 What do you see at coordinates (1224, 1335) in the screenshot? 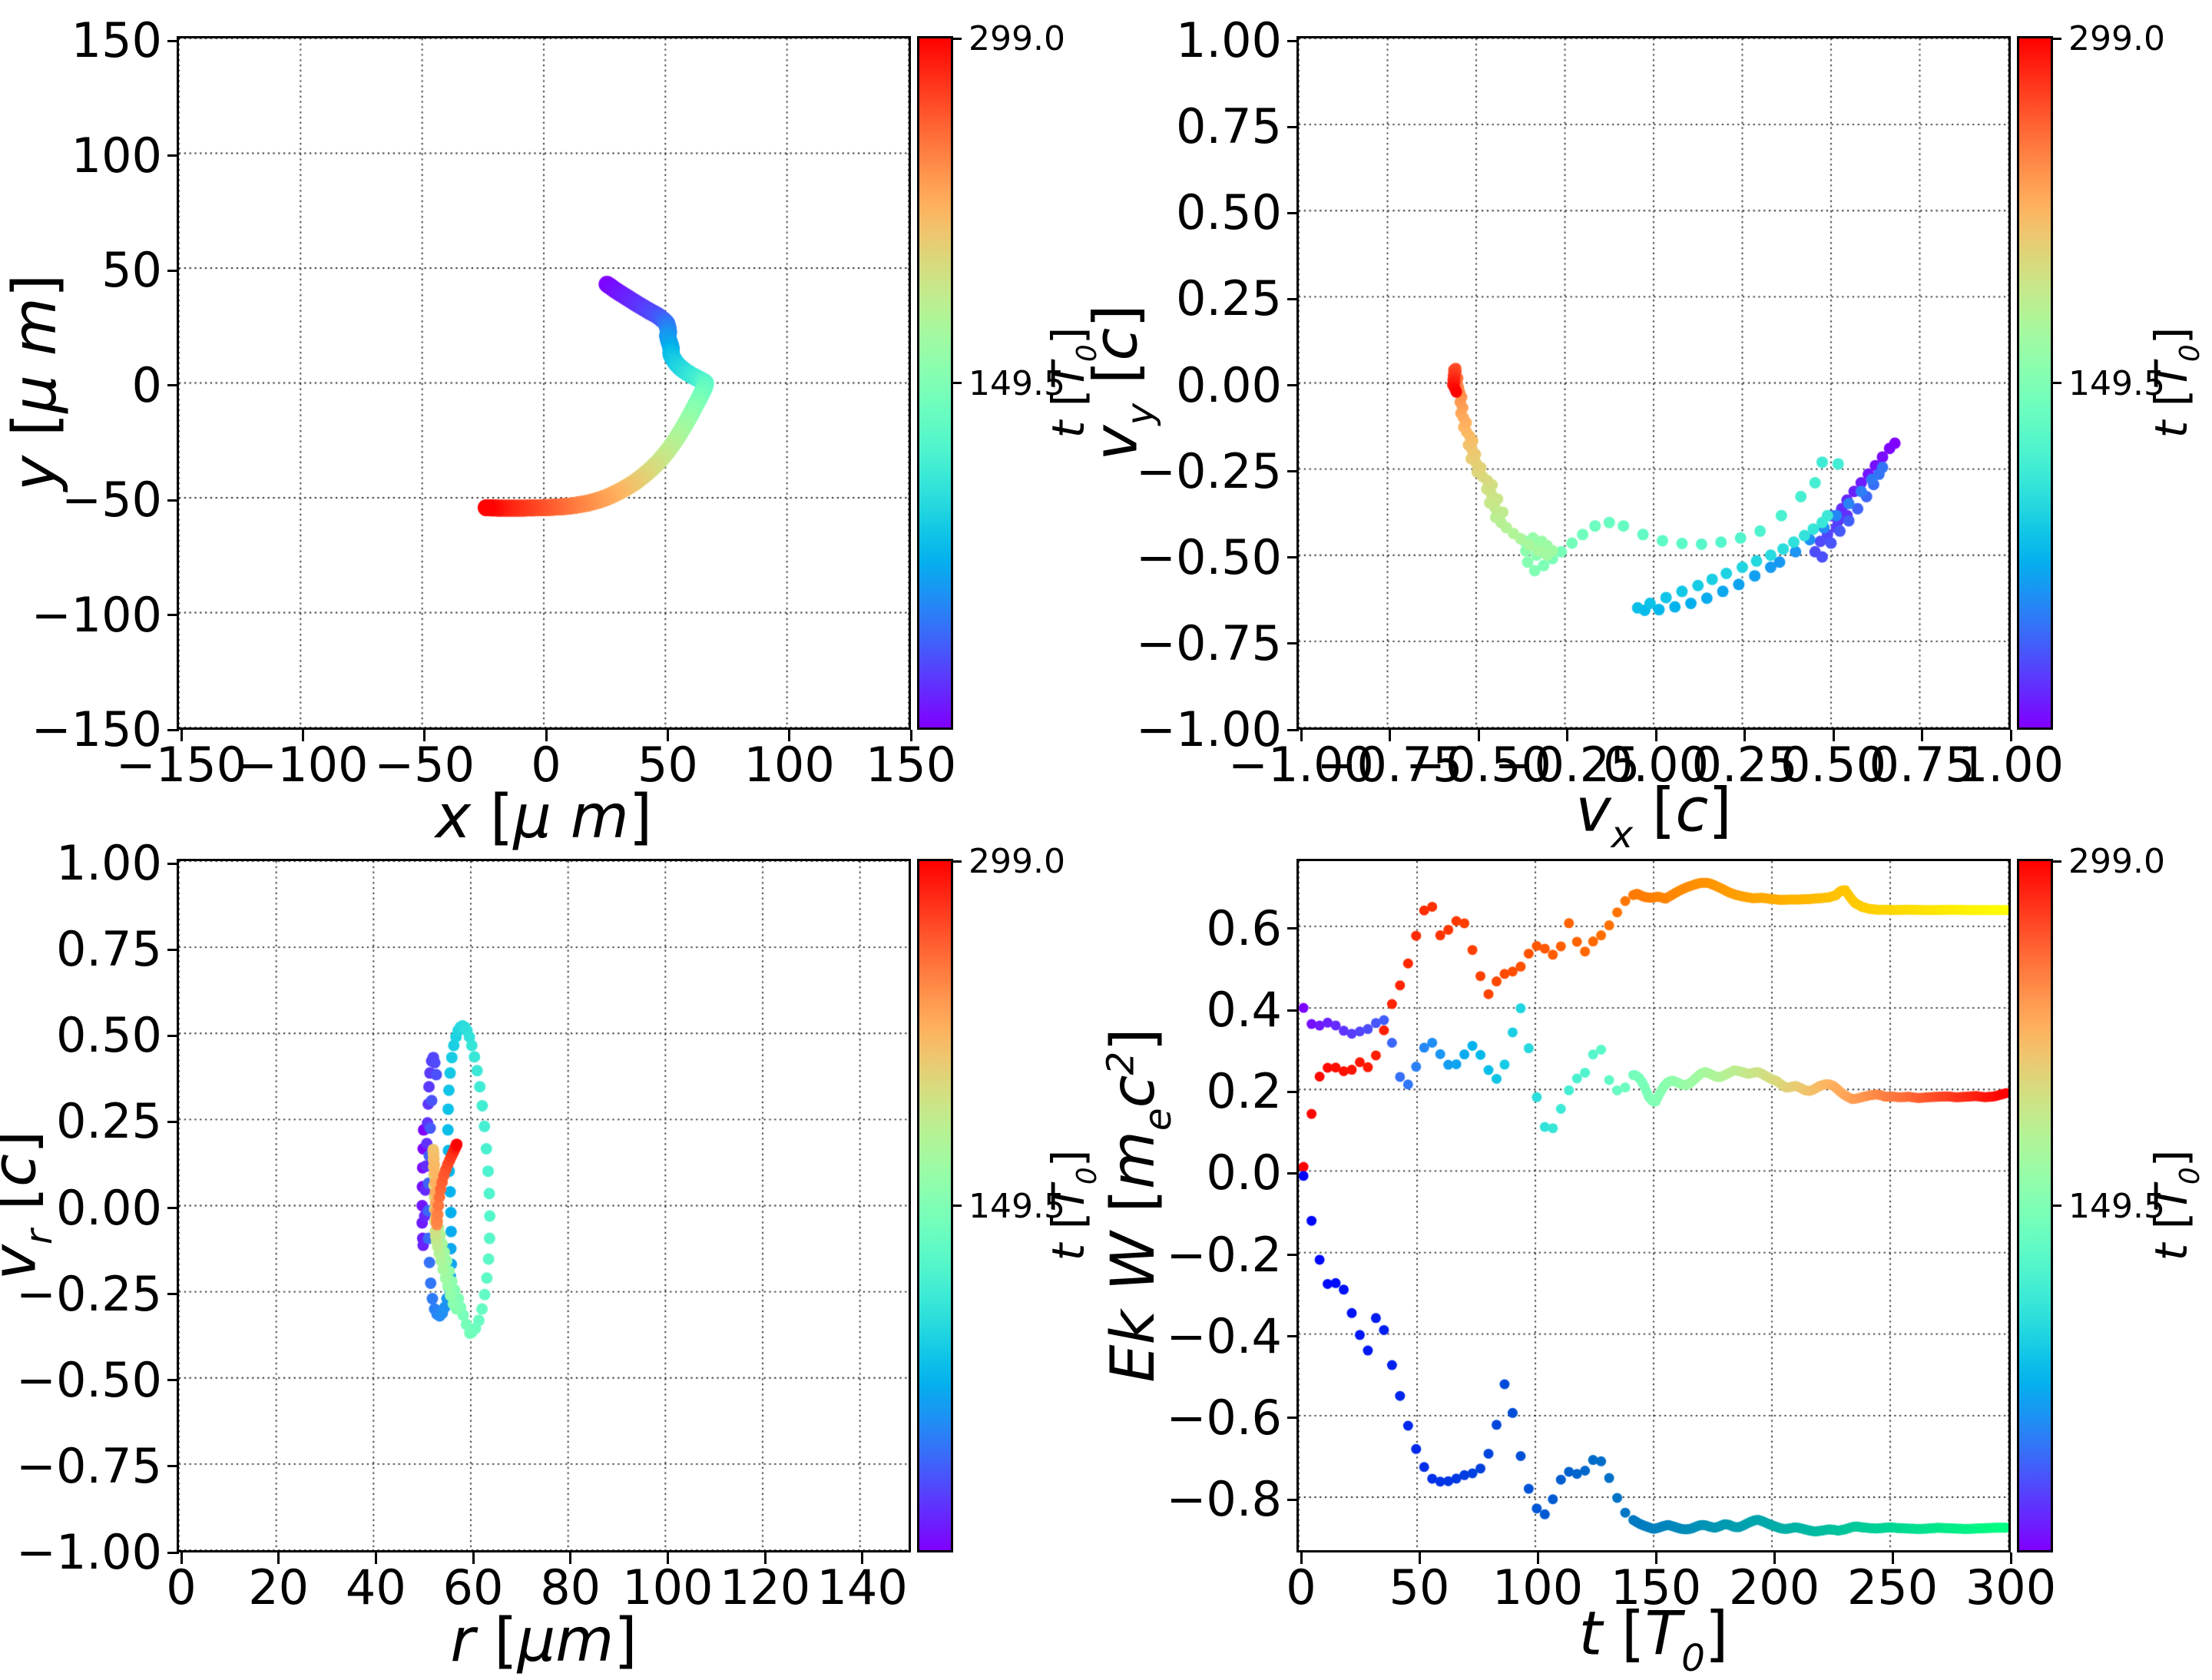
I see `y-tick-label: −0.4` at bounding box center [1224, 1335].